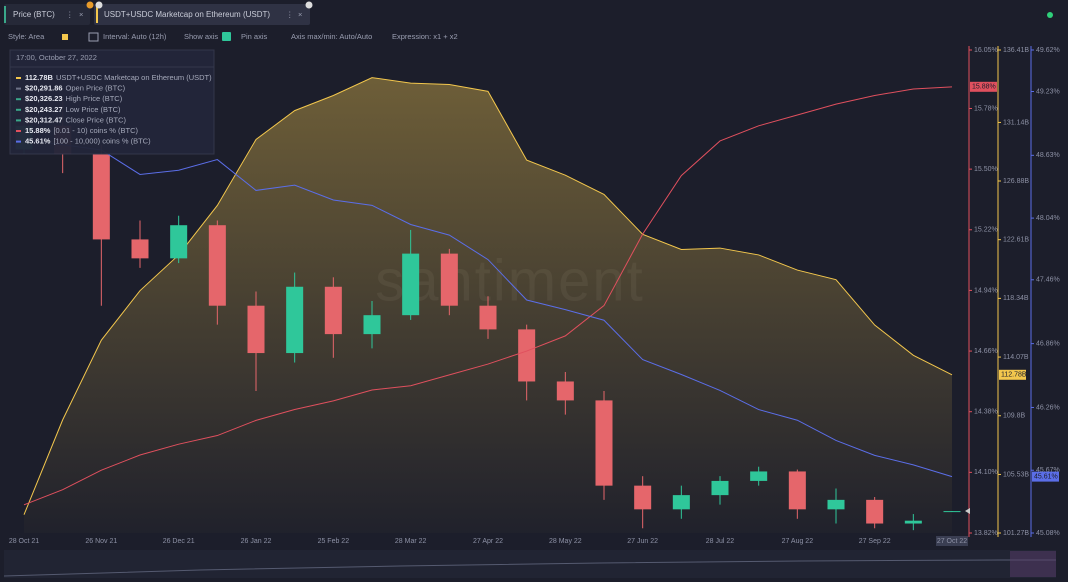 Image resolution: width=1068 pixels, height=582 pixels. I want to click on tooltip-row: $20,243.27 Low Price (BTC), so click(73, 109).